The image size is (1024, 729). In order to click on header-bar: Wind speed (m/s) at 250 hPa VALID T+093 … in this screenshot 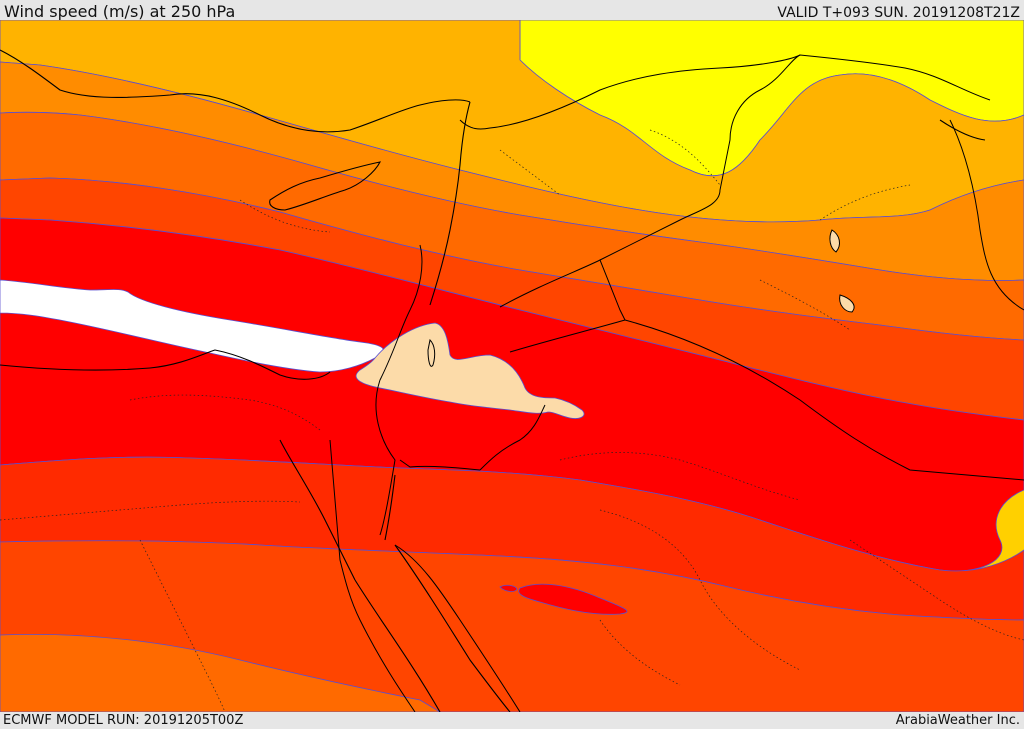, I will do `click(512, 10)`.